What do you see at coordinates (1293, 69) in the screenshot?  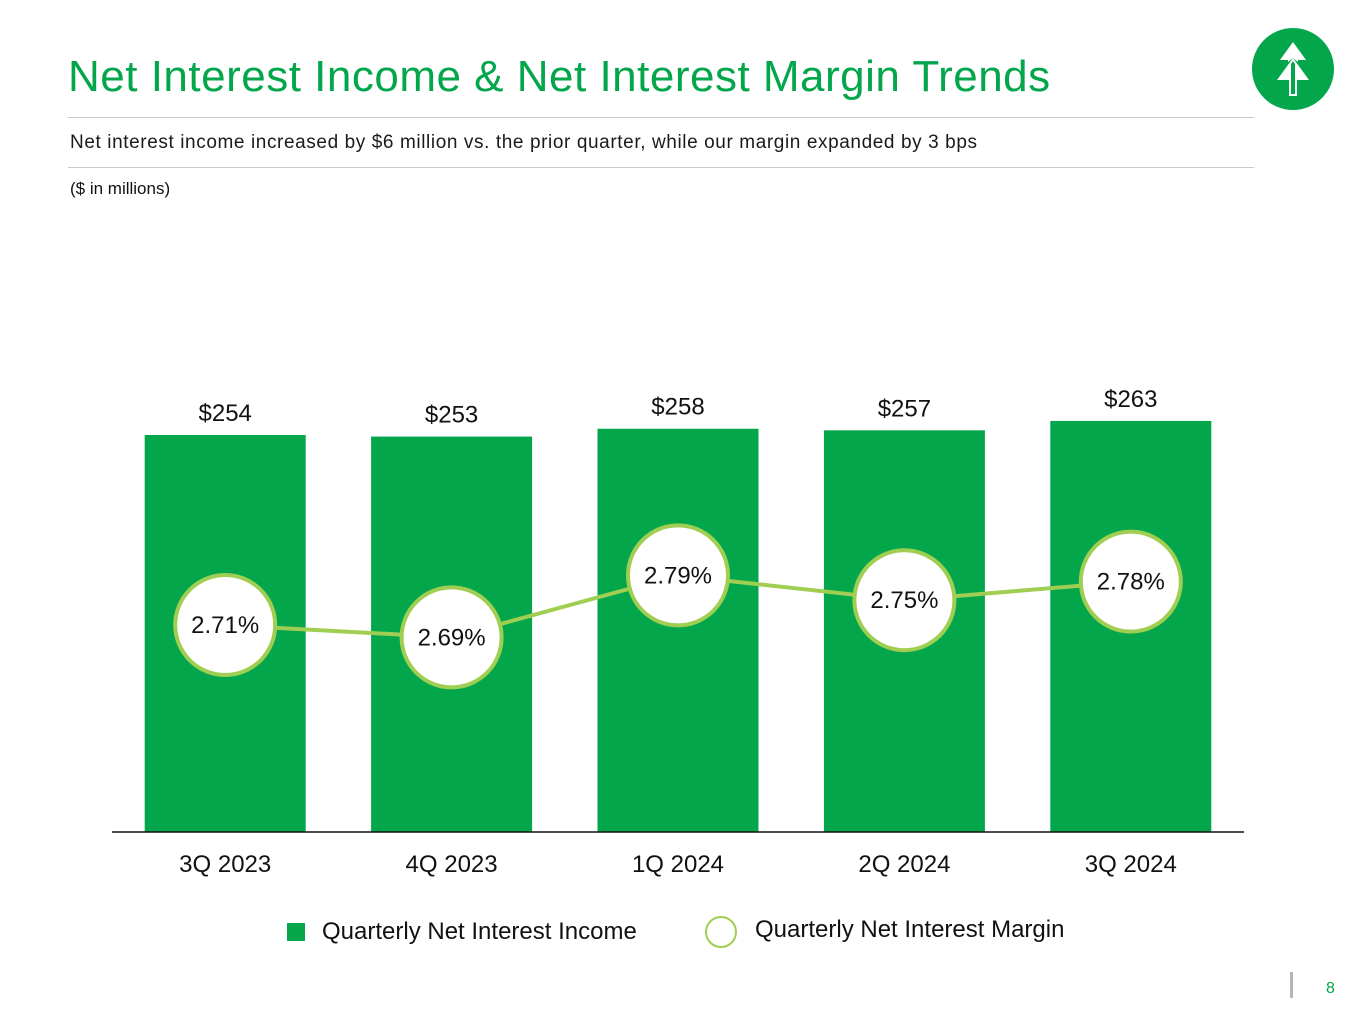 I see `tree-logo-icon` at bounding box center [1293, 69].